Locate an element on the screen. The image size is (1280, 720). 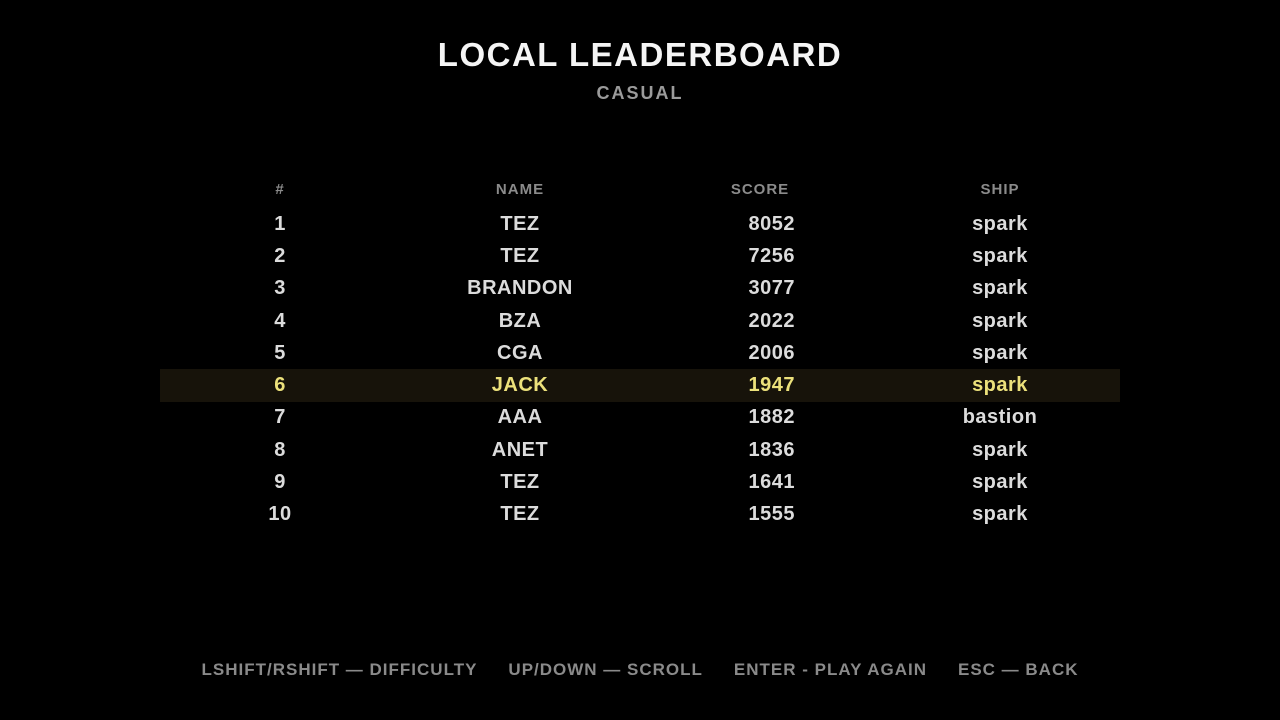
name-cell: BZA is located at coordinates (520, 320).